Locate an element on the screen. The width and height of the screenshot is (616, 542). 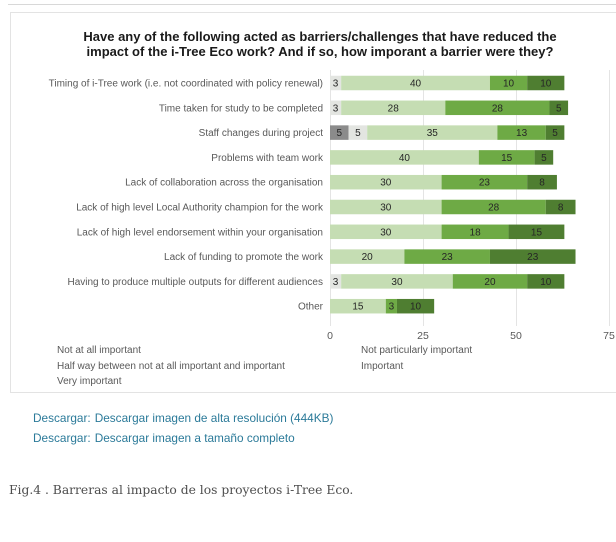
download-full-size-link: Descargar imagen a tamaño completo is located at coordinates (194, 438).